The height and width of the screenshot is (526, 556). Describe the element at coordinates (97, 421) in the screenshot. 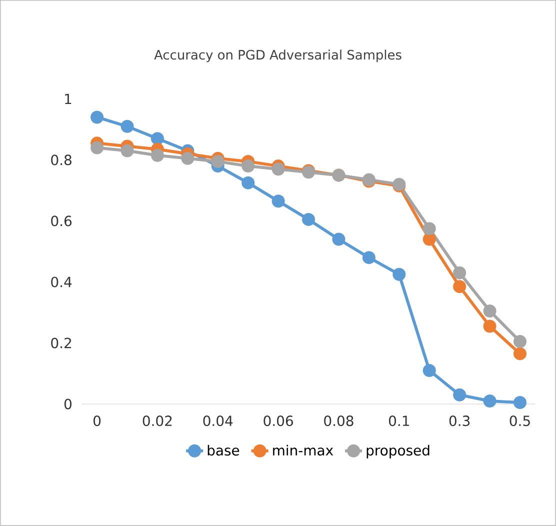

I see `x-tick-label: 0` at that location.